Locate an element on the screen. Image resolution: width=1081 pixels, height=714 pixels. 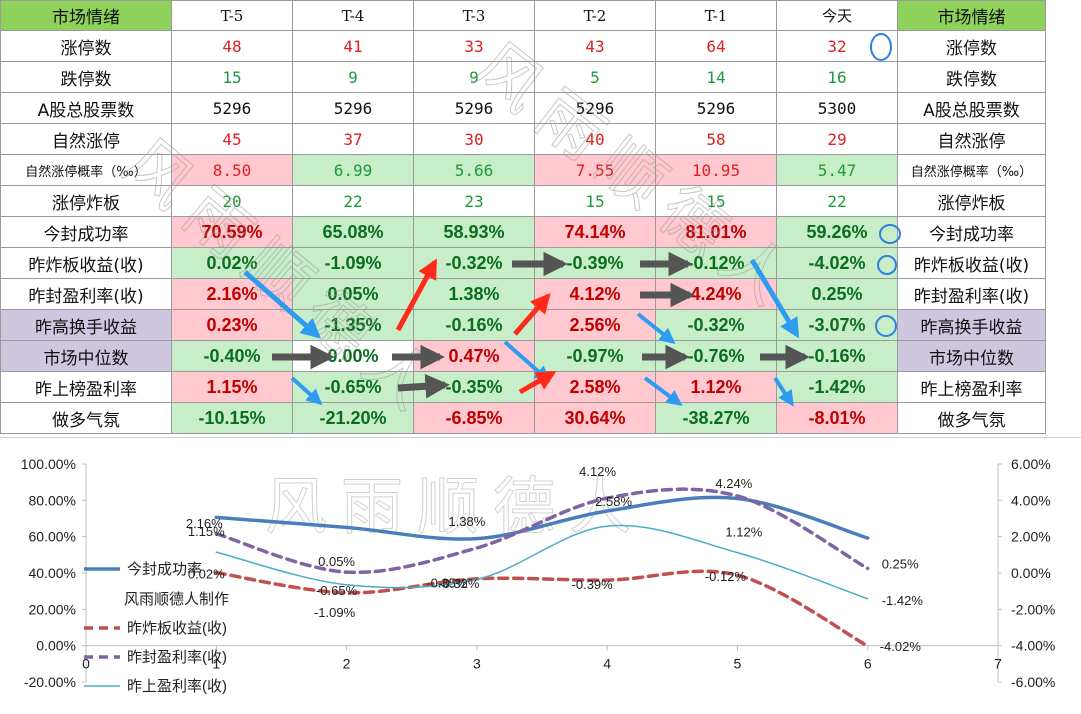
row-label: 做多气氛 is located at coordinates (86, 418).